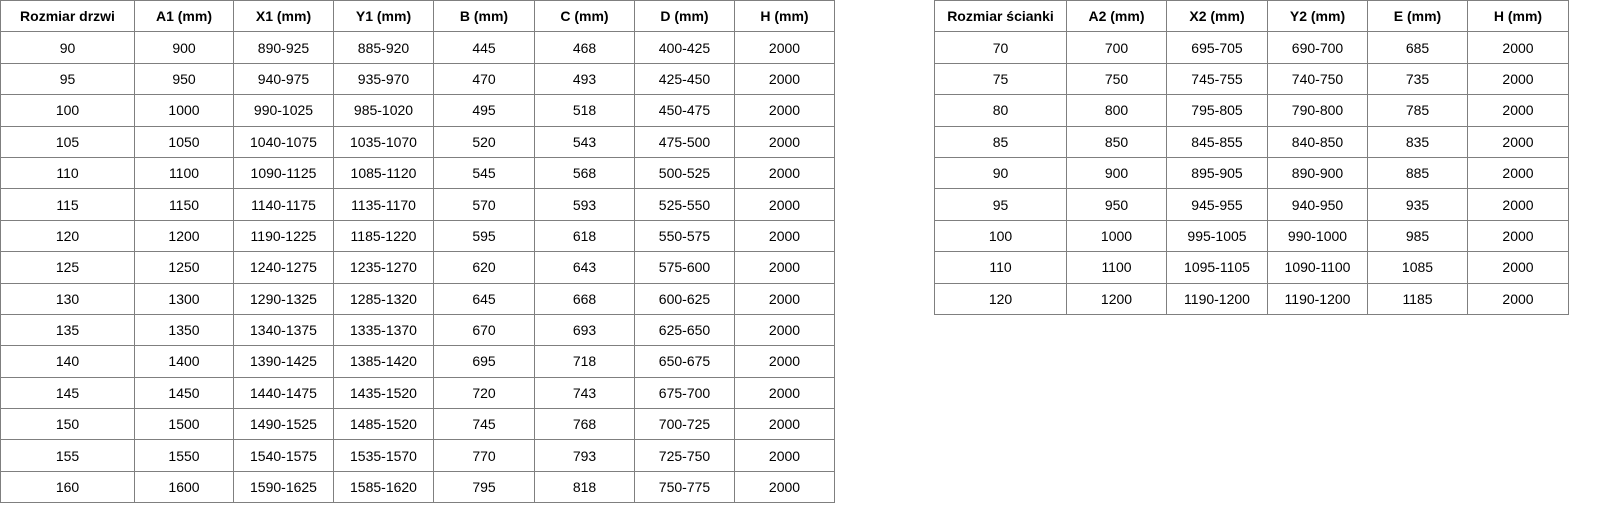 The width and height of the screenshot is (1600, 514). I want to click on table-cell: 950, so click(184, 79).